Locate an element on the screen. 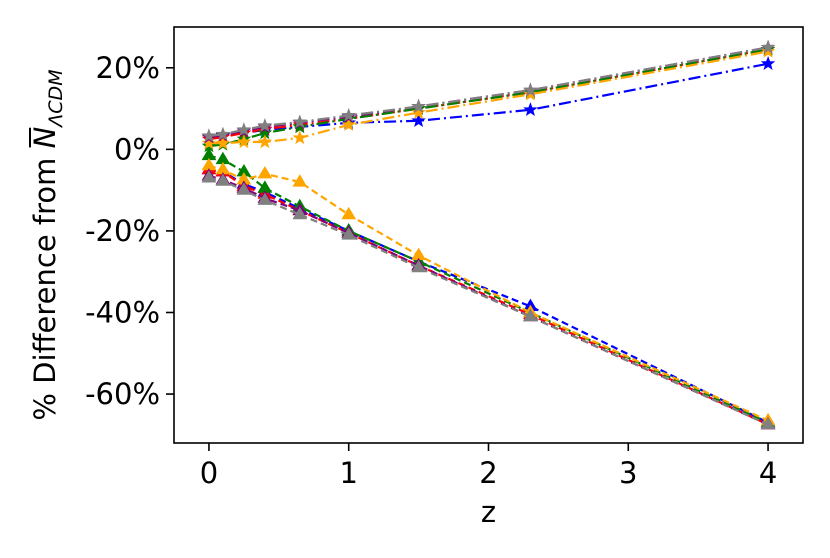 This screenshot has height=558, width=830. y-tick-label: 0% is located at coordinates (137, 149).